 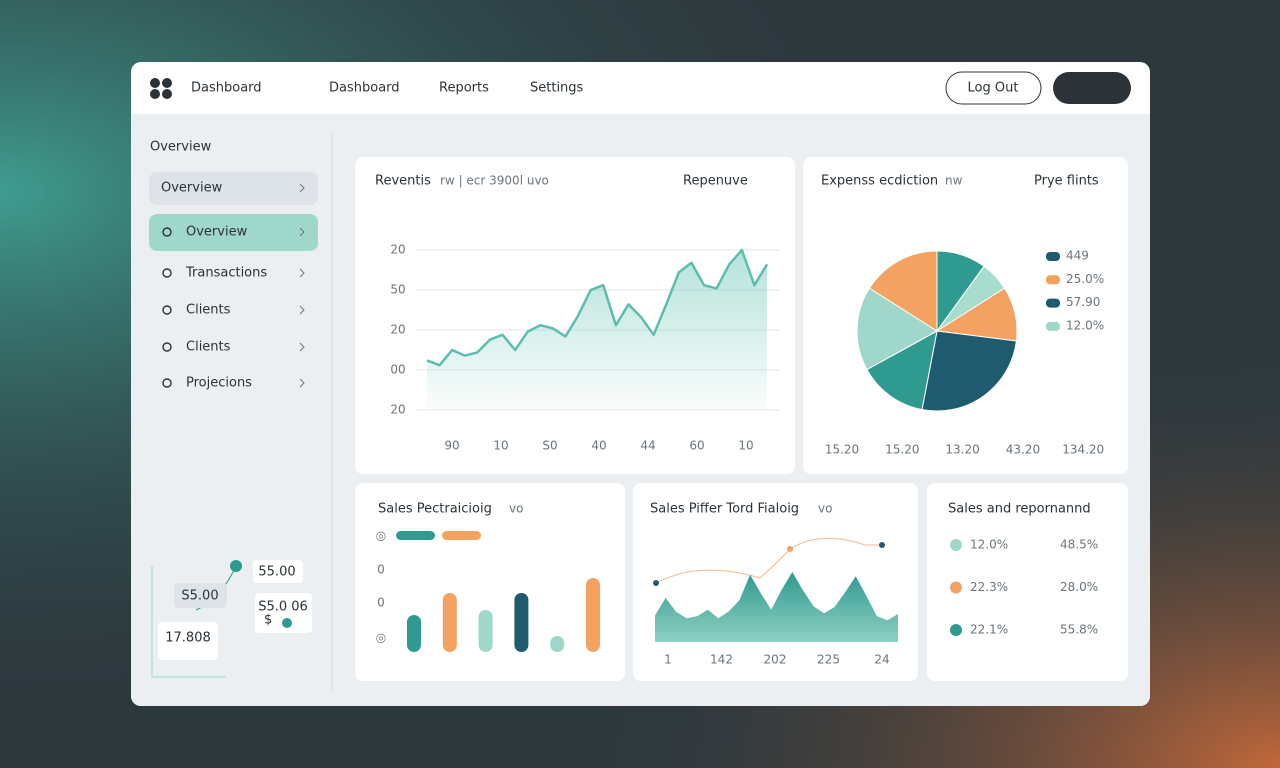 What do you see at coordinates (403, 181) in the screenshot?
I see `card-title: Reventis` at bounding box center [403, 181].